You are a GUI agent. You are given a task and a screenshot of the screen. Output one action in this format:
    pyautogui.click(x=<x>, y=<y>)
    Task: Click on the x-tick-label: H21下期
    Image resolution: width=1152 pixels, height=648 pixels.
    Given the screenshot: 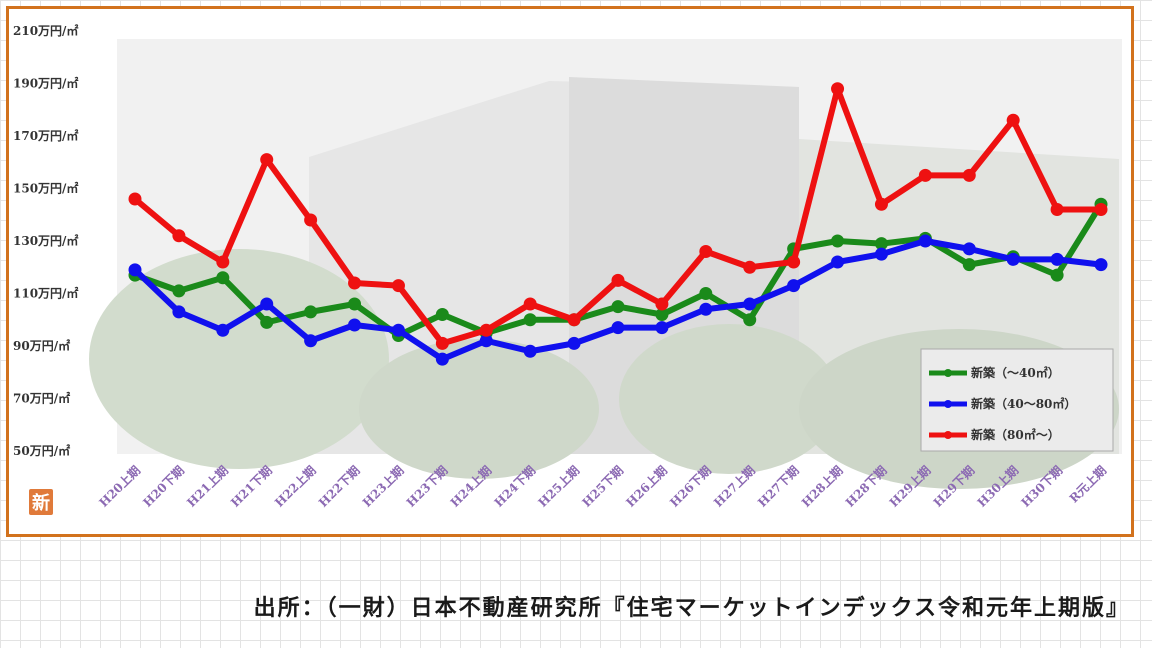 What is the action you would take?
    pyautogui.click(x=250, y=486)
    